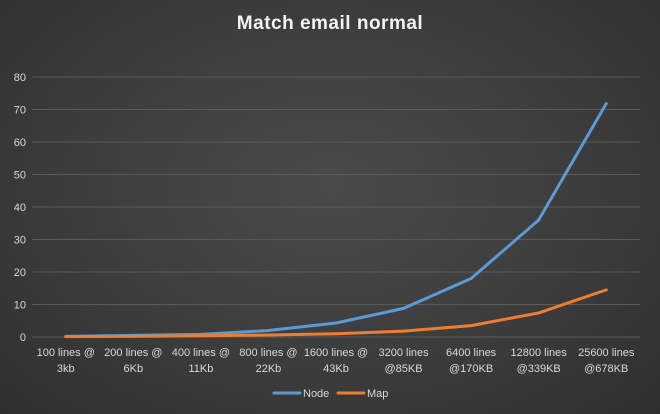 This screenshot has width=660, height=414. I want to click on x-tick-label-line: 25600 lines, so click(606, 353).